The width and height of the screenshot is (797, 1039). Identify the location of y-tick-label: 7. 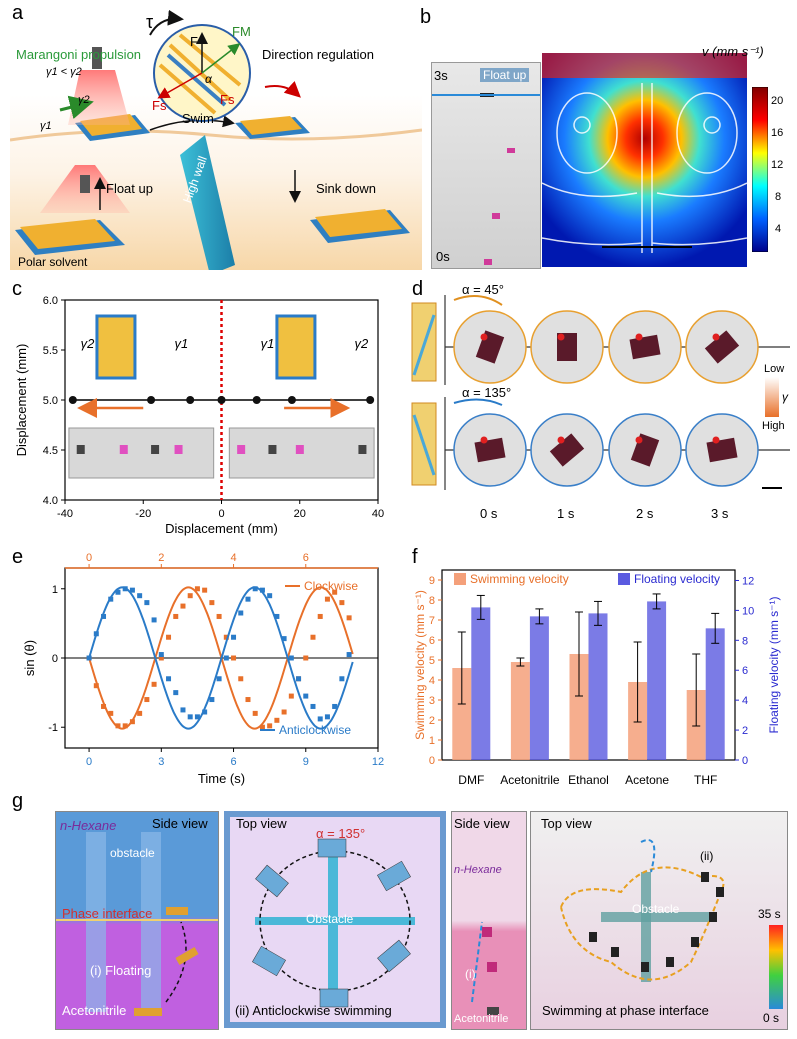
(432, 621).